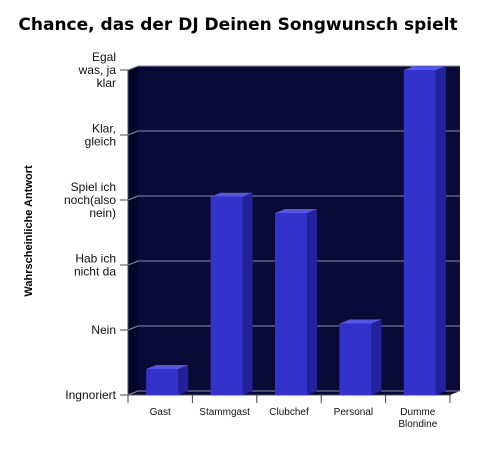  Describe the element at coordinates (95, 265) in the screenshot. I see `y-tick-label: Hab ich nicht da` at that location.